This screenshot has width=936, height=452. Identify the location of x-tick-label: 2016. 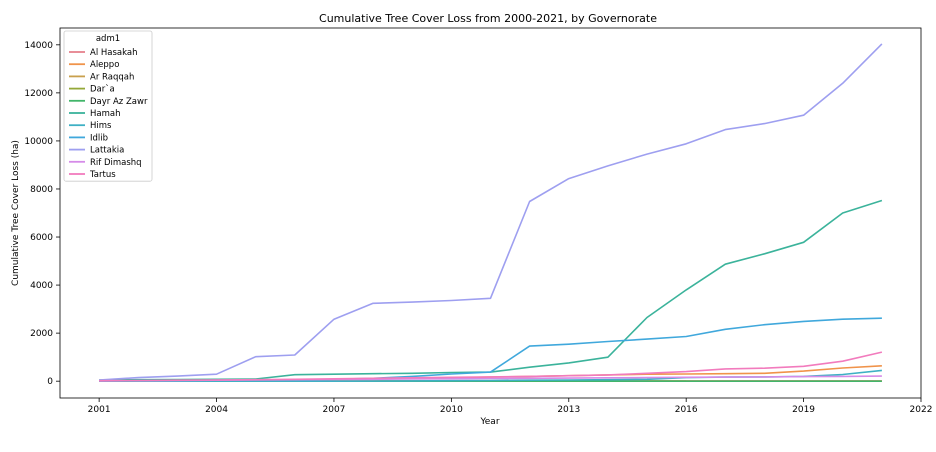
(686, 410).